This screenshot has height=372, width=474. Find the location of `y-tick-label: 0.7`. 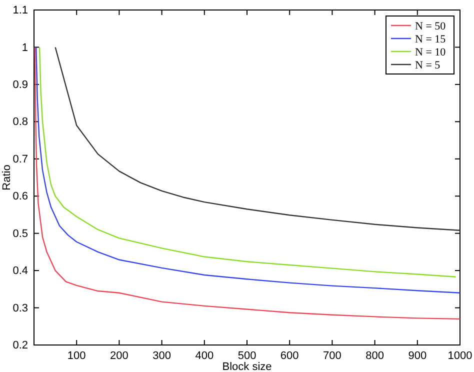

y-tick-label: 0.7 is located at coordinates (20, 159).